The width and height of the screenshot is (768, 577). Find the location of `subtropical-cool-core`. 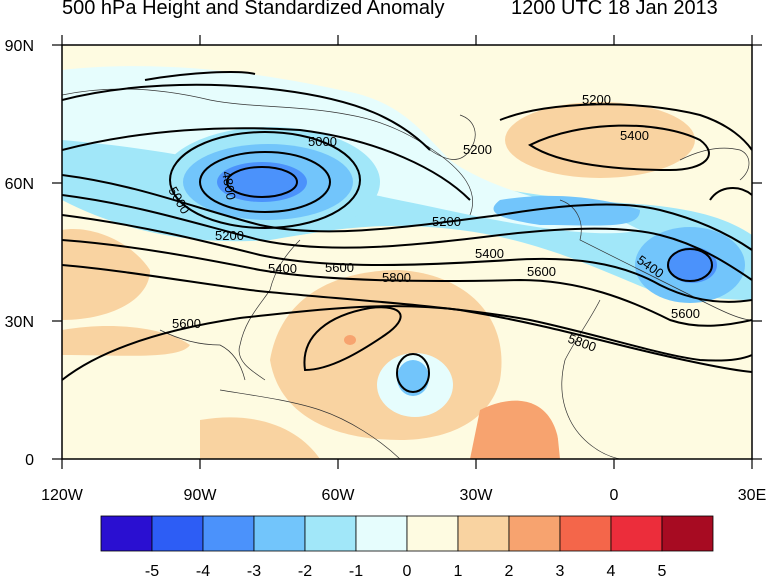

subtropical-cool-core is located at coordinates (413, 378).